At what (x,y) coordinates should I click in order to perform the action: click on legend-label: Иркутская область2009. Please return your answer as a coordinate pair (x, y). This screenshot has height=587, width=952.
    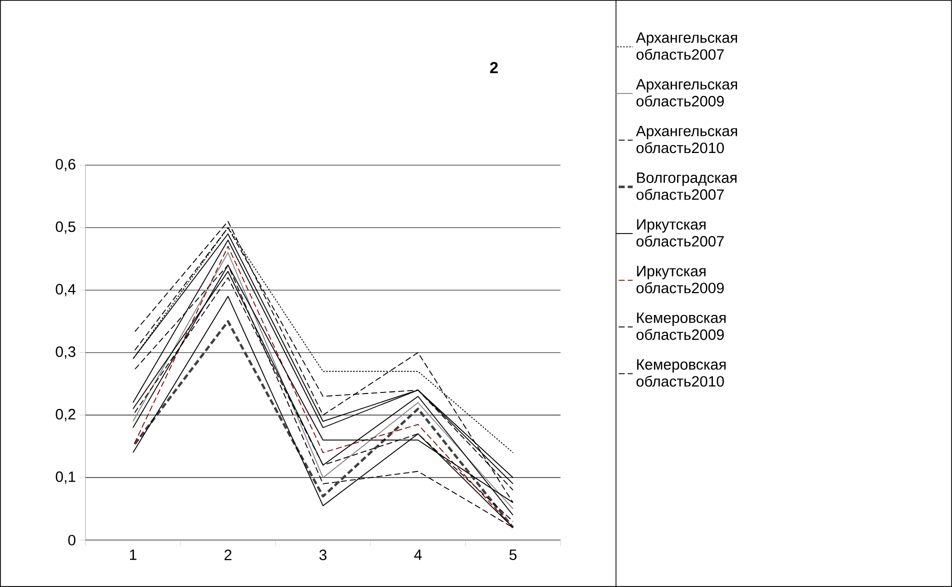
    Looking at the image, I should click on (680, 280).